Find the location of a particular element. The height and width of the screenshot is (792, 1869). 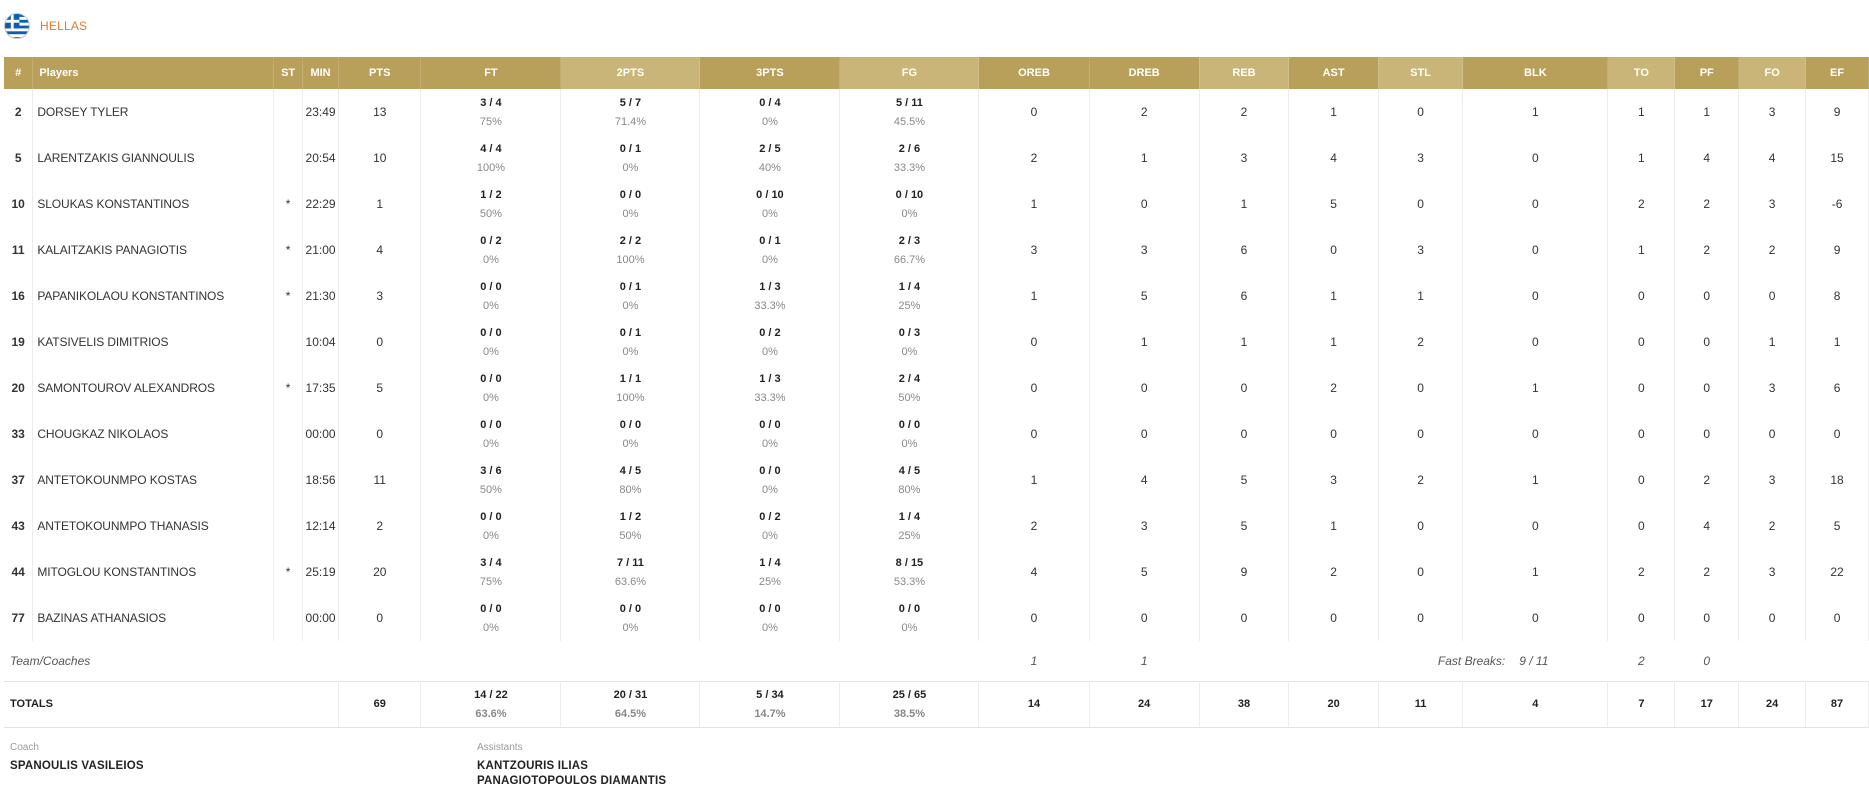

two-pointers-percentage: 71.4% is located at coordinates (630, 121).